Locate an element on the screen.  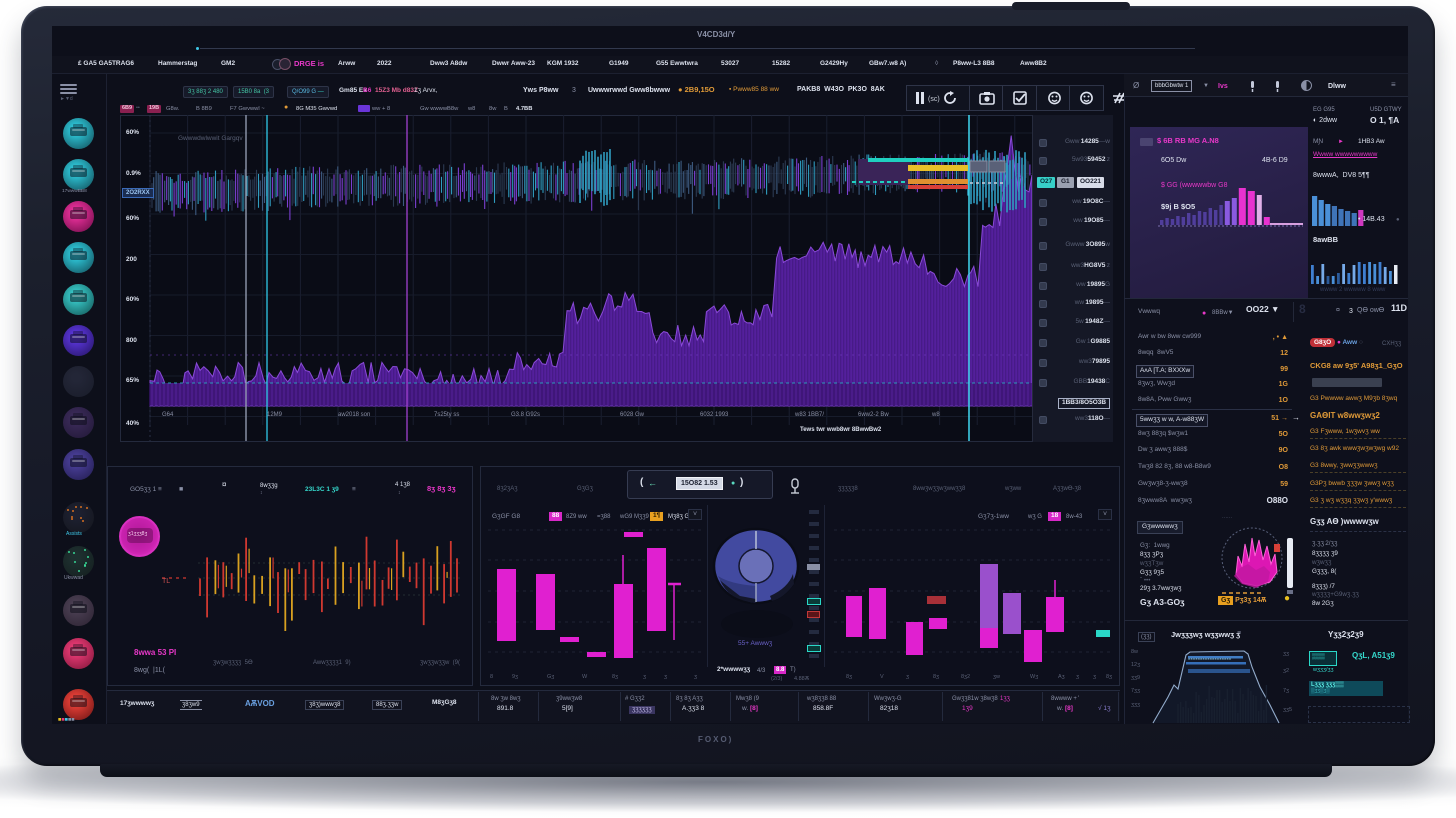
svg-text: wwww 2 wwwww 8 www is located at coordinates (1352, 290).